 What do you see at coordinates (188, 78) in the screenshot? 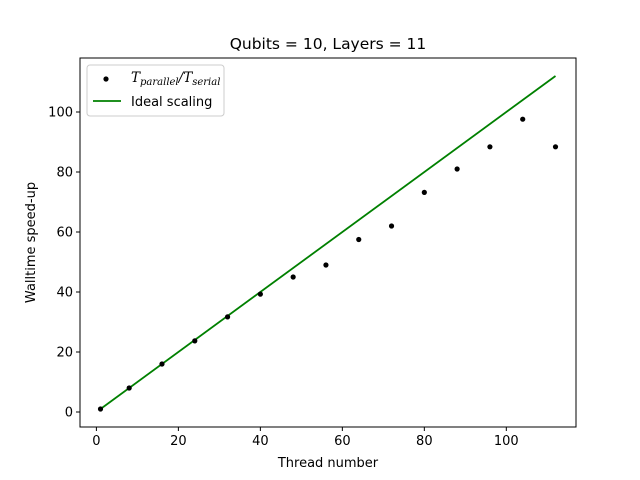
I see `legend-label-t2: T` at bounding box center [188, 78].